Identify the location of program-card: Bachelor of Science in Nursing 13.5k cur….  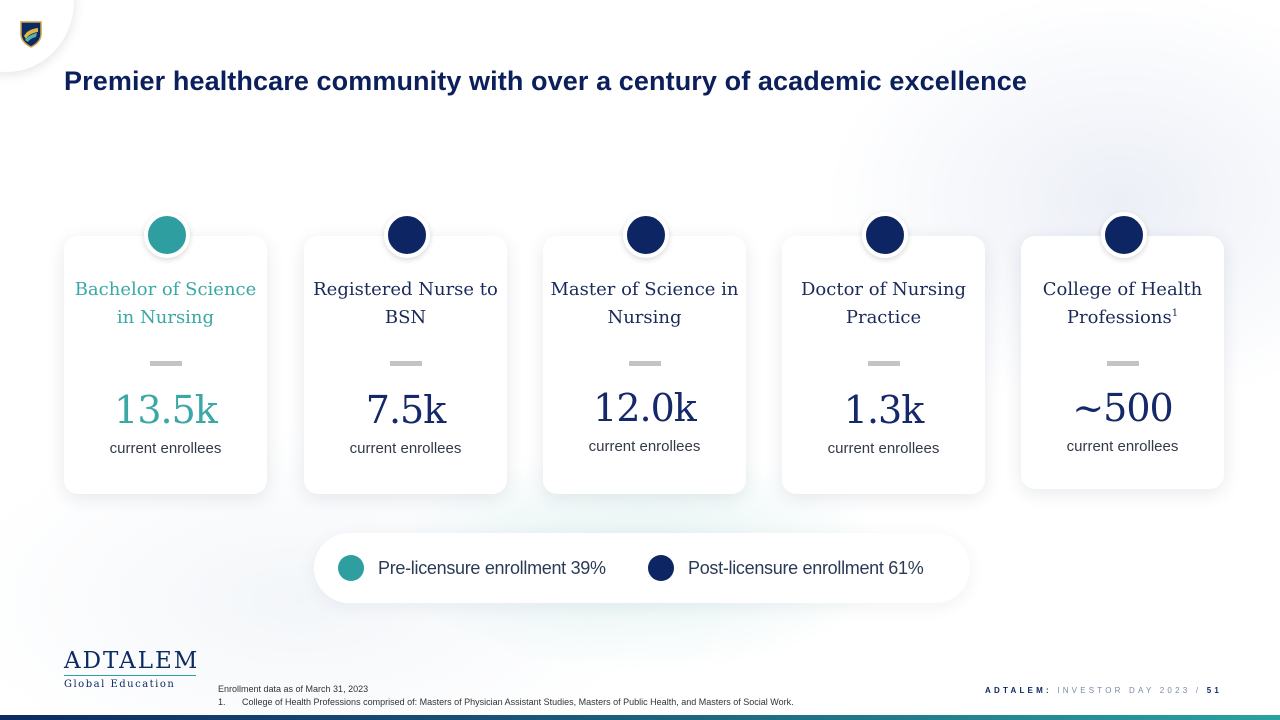
(165, 353).